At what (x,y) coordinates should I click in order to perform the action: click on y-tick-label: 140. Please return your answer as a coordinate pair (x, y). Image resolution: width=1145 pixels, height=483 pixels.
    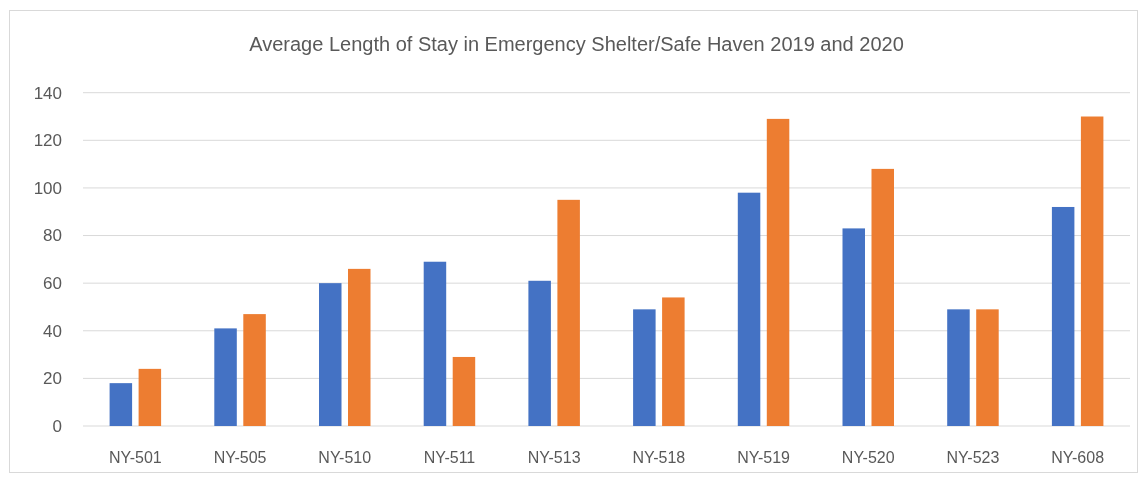
    Looking at the image, I should click on (47, 93).